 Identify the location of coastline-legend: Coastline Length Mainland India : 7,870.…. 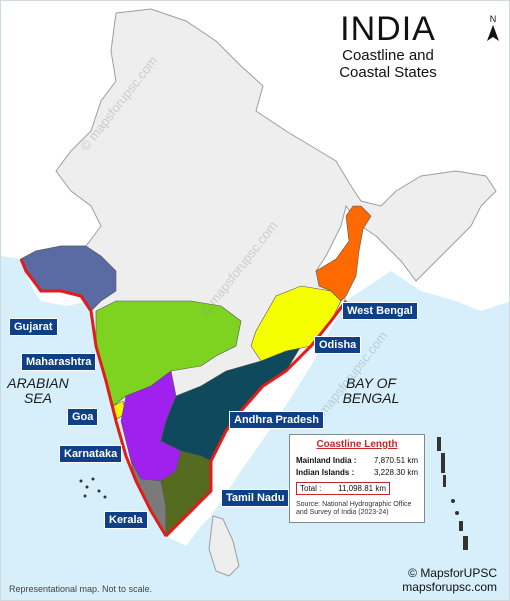
(357, 478).